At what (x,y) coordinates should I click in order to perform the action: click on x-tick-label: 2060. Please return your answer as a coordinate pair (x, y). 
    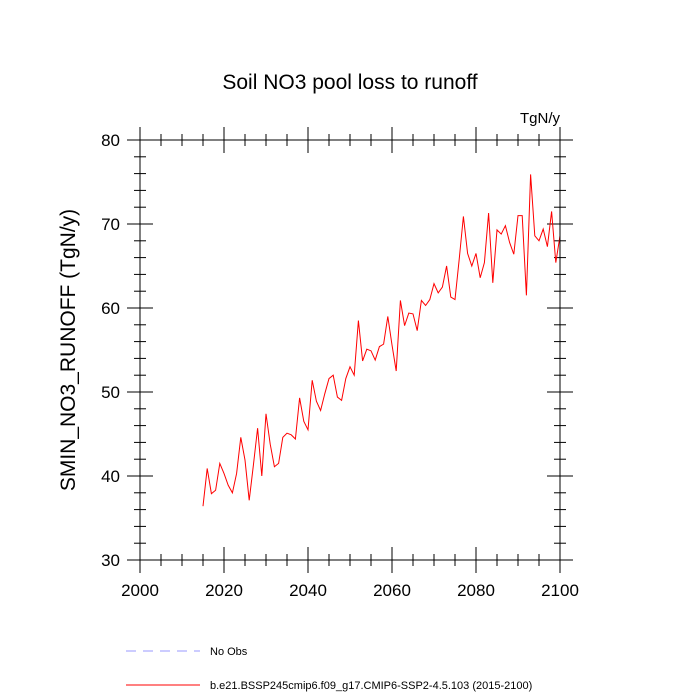
    Looking at the image, I should click on (392, 590).